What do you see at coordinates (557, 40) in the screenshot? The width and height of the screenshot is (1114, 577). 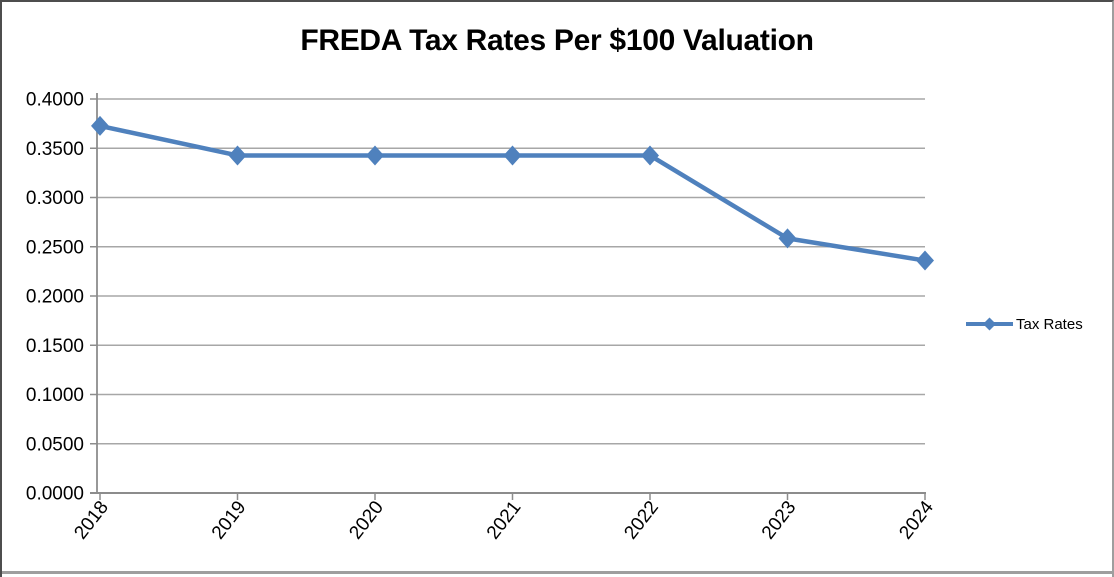 I see `chart-title: FREDA Tax Rates Per $100 Valuation` at bounding box center [557, 40].